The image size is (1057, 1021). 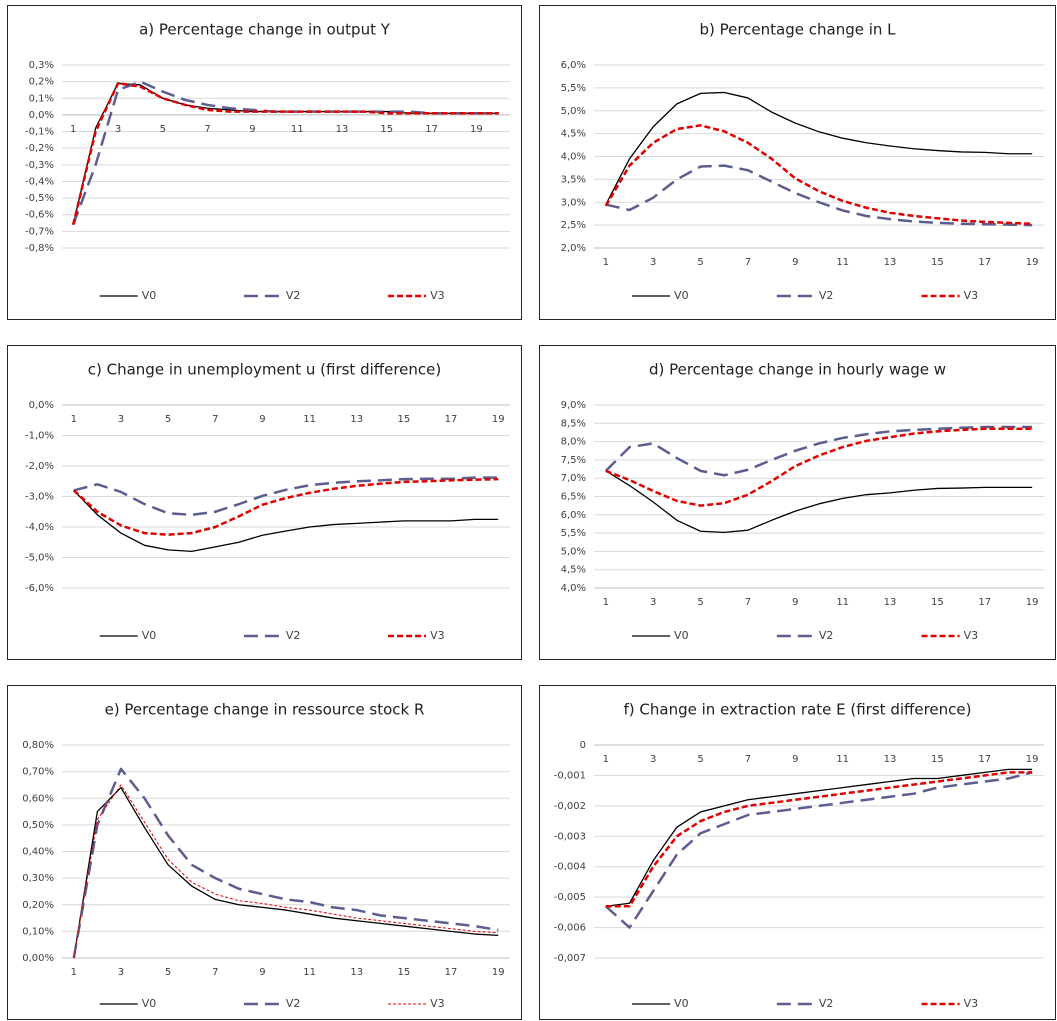 What do you see at coordinates (38, 878) in the screenshot?
I see `y-tick-label: 0,30%` at bounding box center [38, 878].